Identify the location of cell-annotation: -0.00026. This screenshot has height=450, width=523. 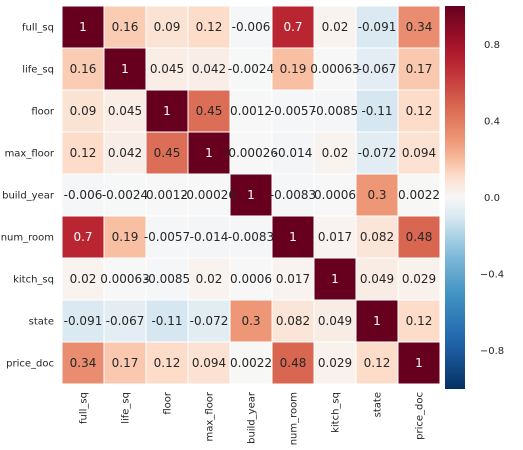
(209, 195).